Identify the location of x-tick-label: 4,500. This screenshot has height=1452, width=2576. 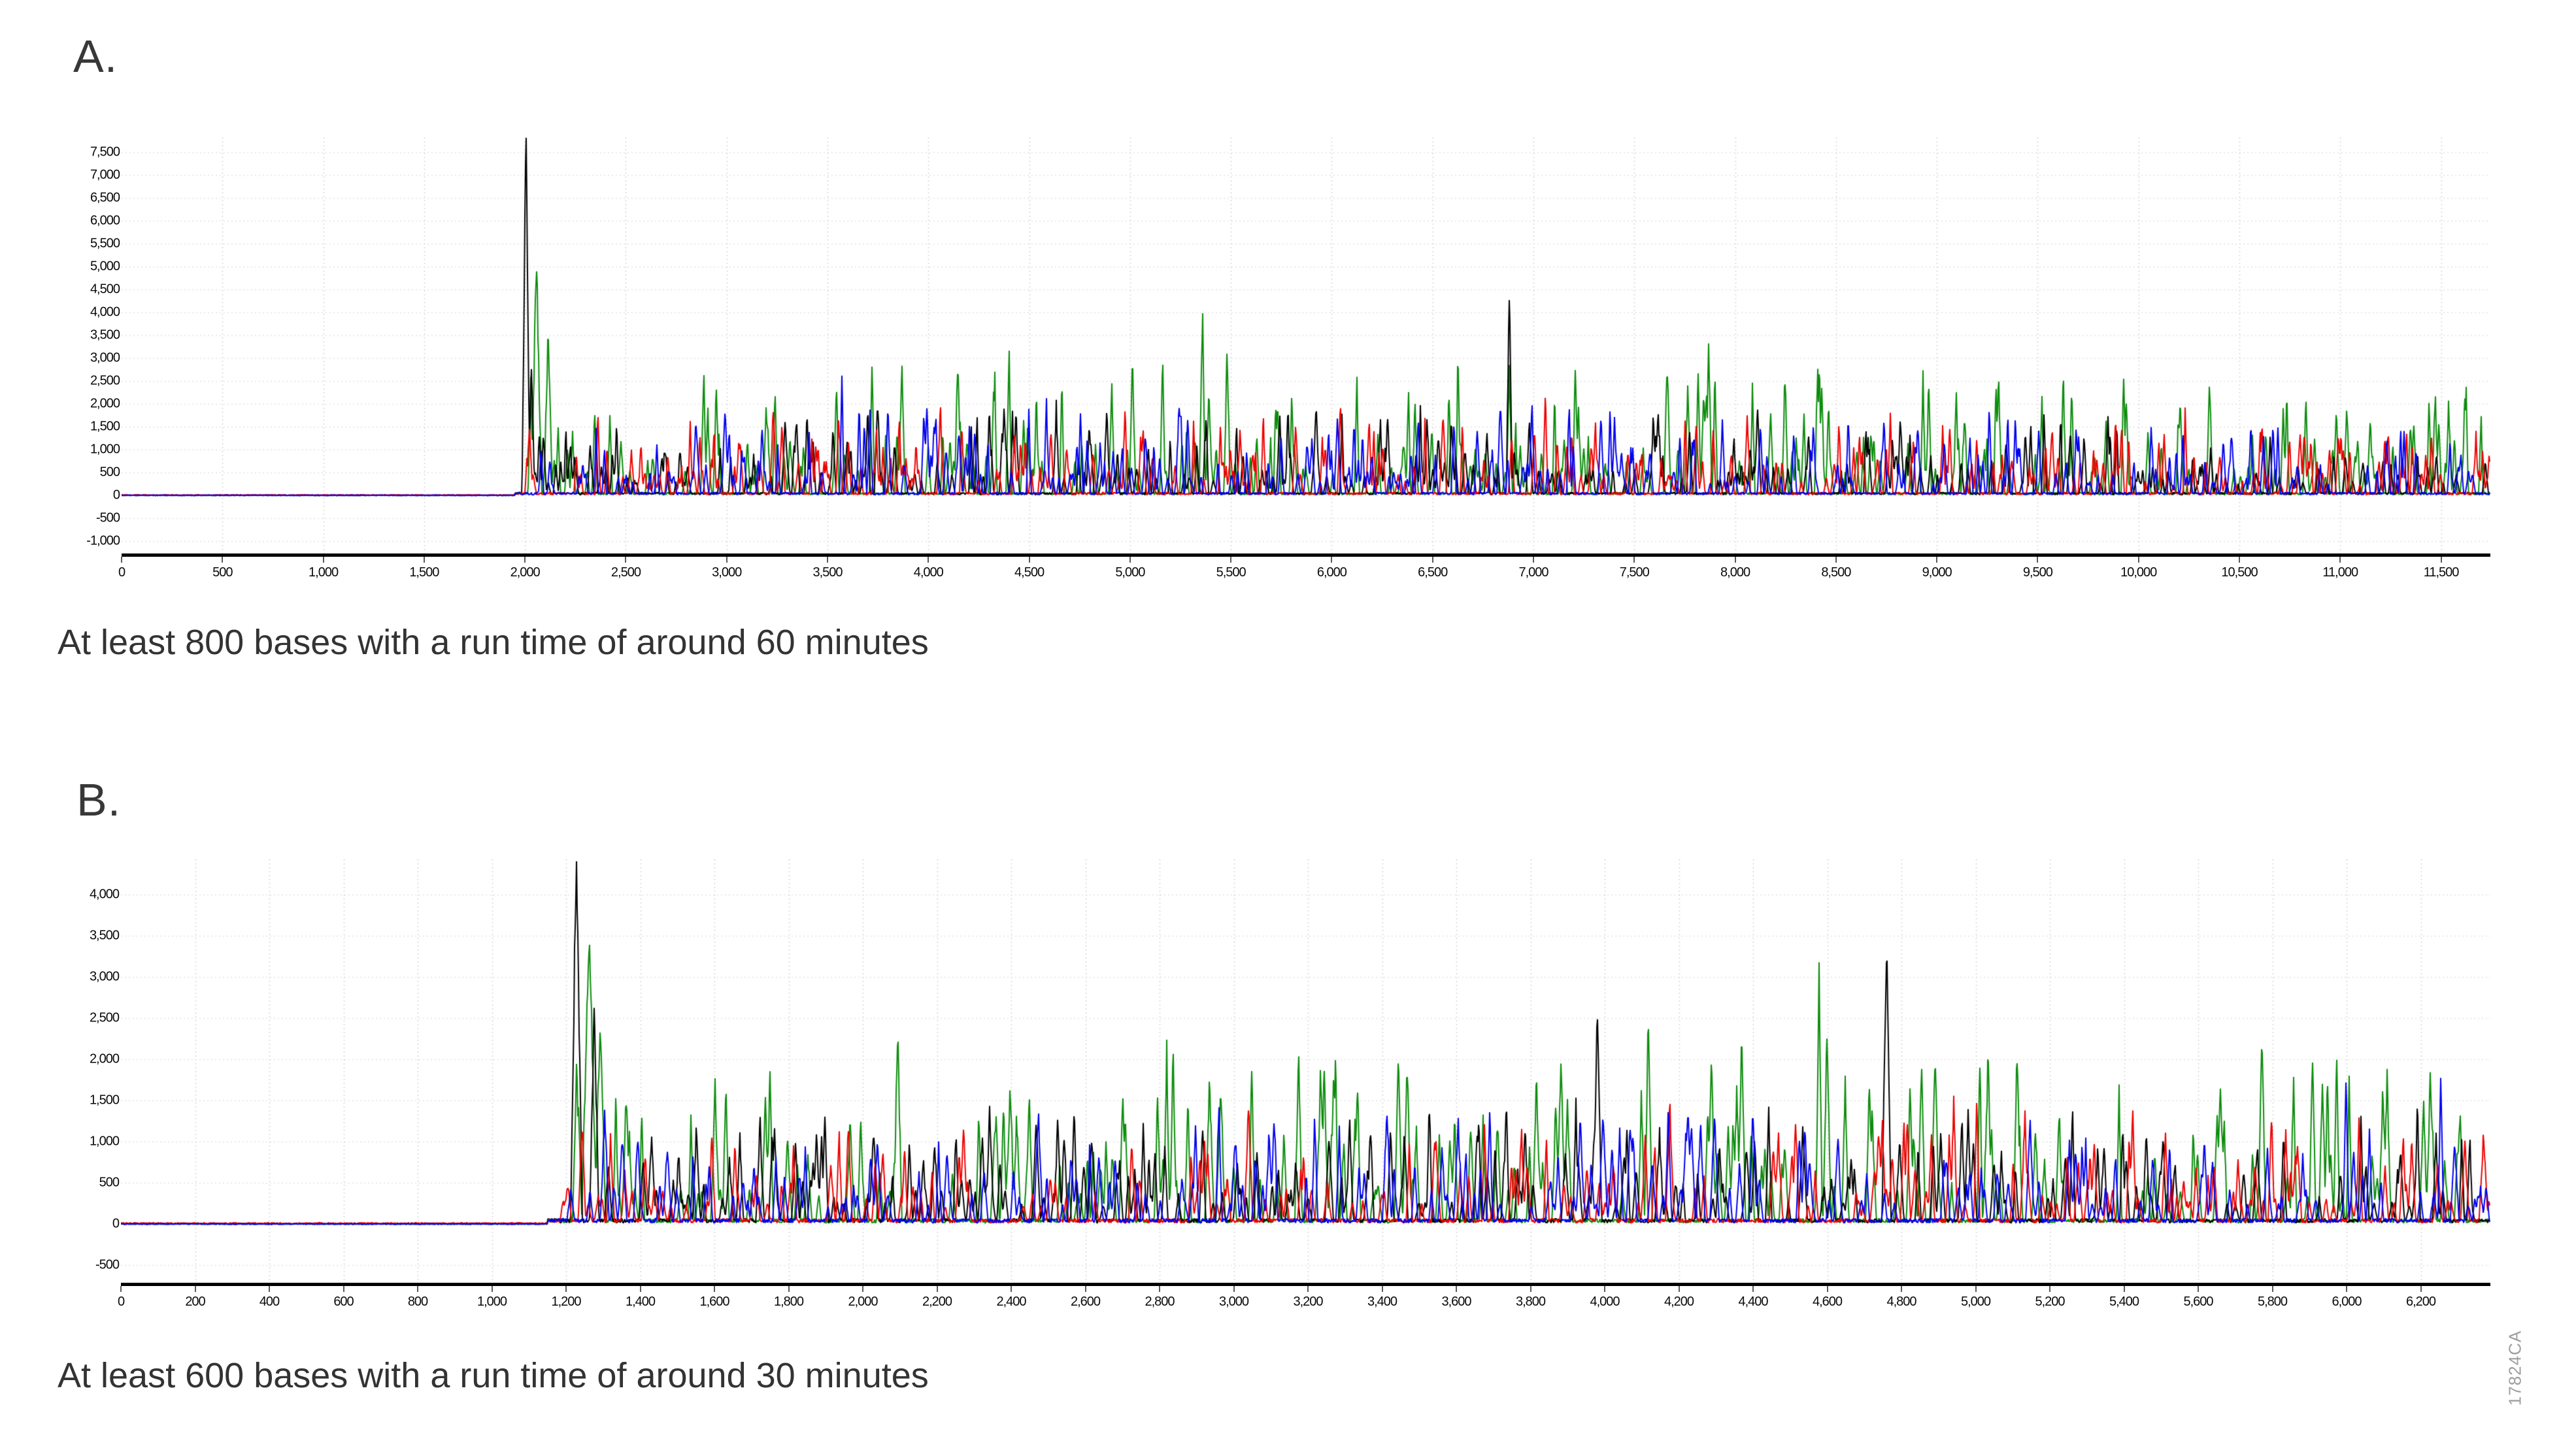
(1029, 572).